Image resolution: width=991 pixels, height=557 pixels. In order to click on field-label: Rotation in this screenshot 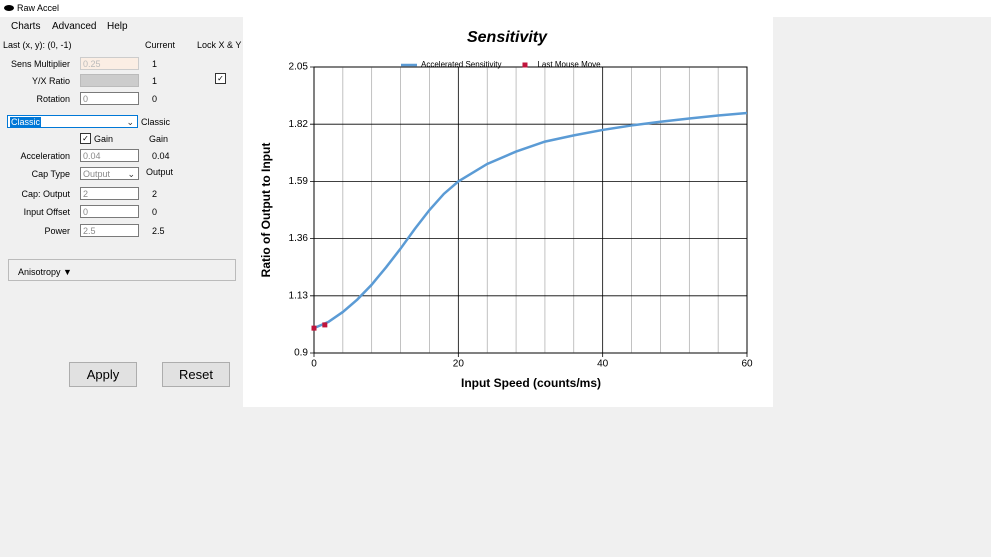, I will do `click(53, 99)`.